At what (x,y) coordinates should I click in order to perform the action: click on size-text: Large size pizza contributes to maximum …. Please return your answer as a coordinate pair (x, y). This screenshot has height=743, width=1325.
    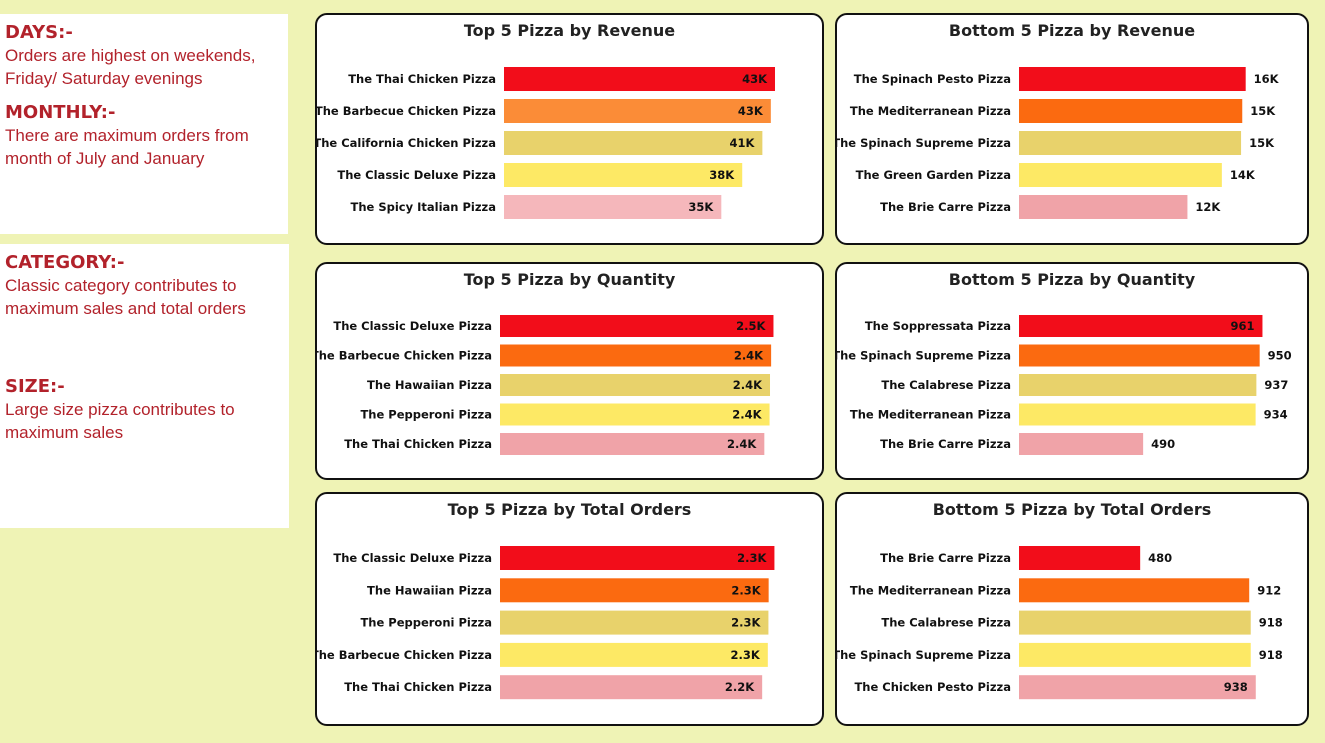
    Looking at the image, I should click on (120, 421).